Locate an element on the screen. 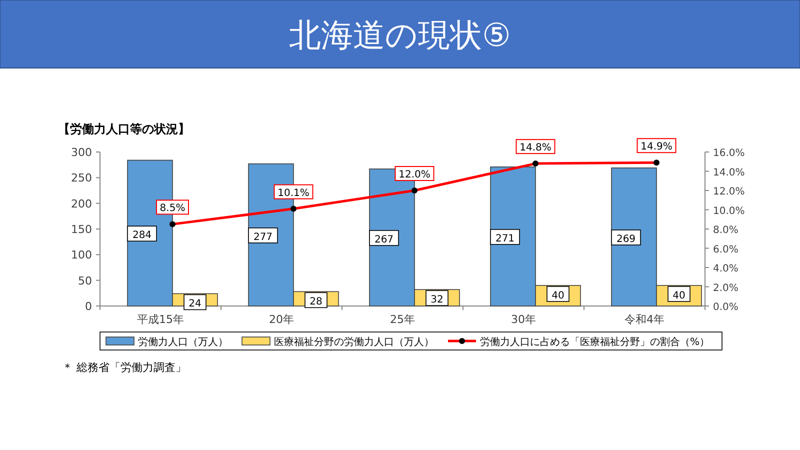 The height and width of the screenshot is (450, 800). y-tick-label: 100 is located at coordinates (81, 255).